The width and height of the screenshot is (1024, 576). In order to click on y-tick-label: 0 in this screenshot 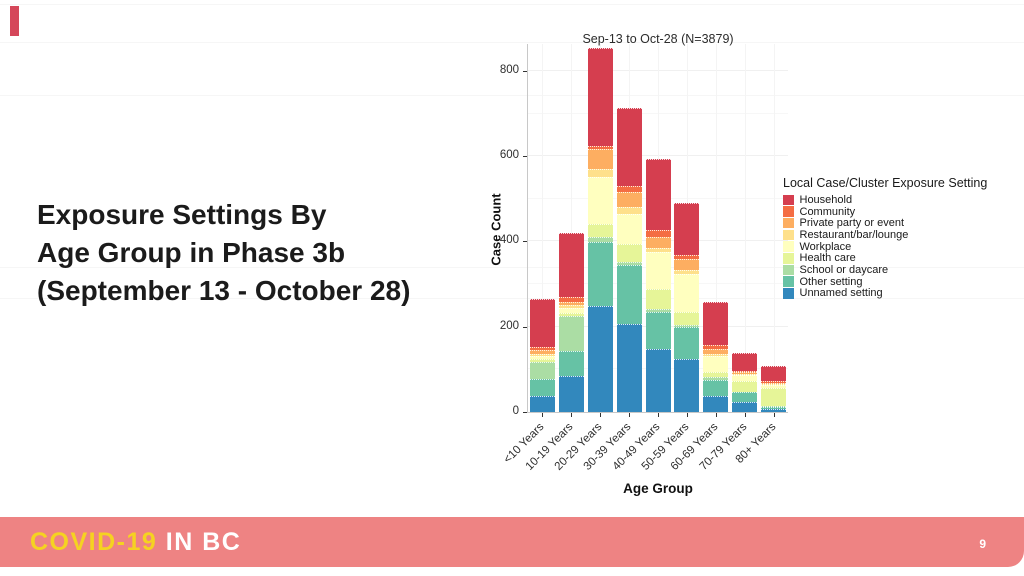, I will do `click(515, 411)`.